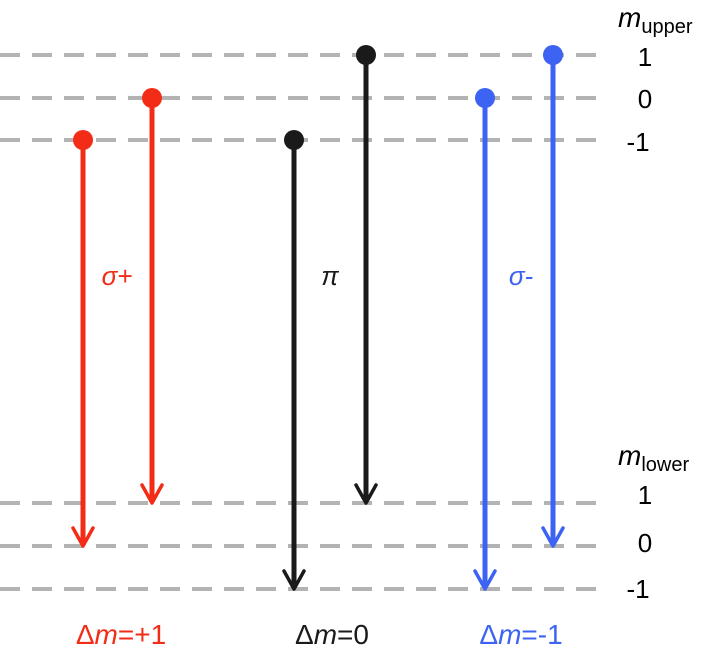  What do you see at coordinates (645, 495) in the screenshot?
I see `lower-level-label-1: 1` at bounding box center [645, 495].